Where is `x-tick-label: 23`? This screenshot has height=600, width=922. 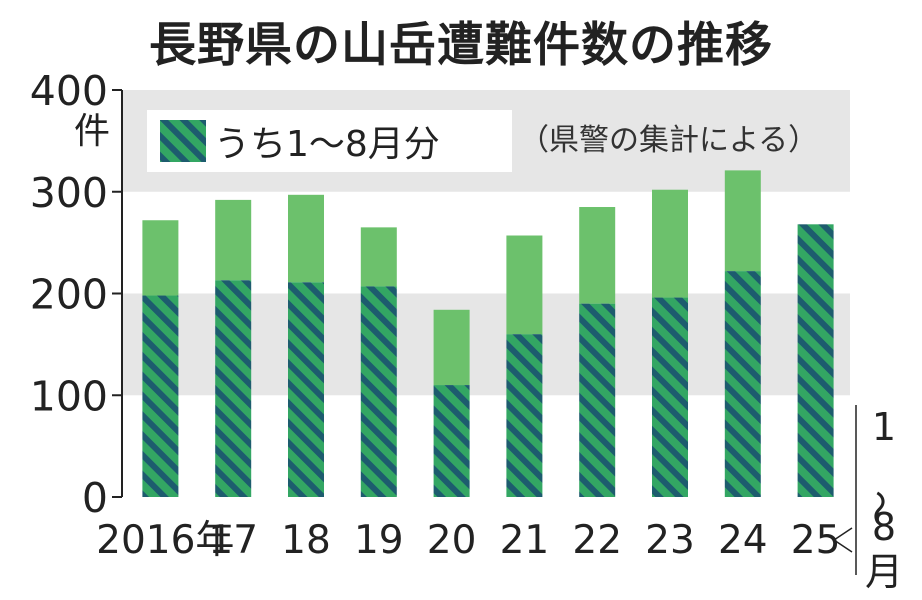
x-tick-label: 23 is located at coordinates (670, 540).